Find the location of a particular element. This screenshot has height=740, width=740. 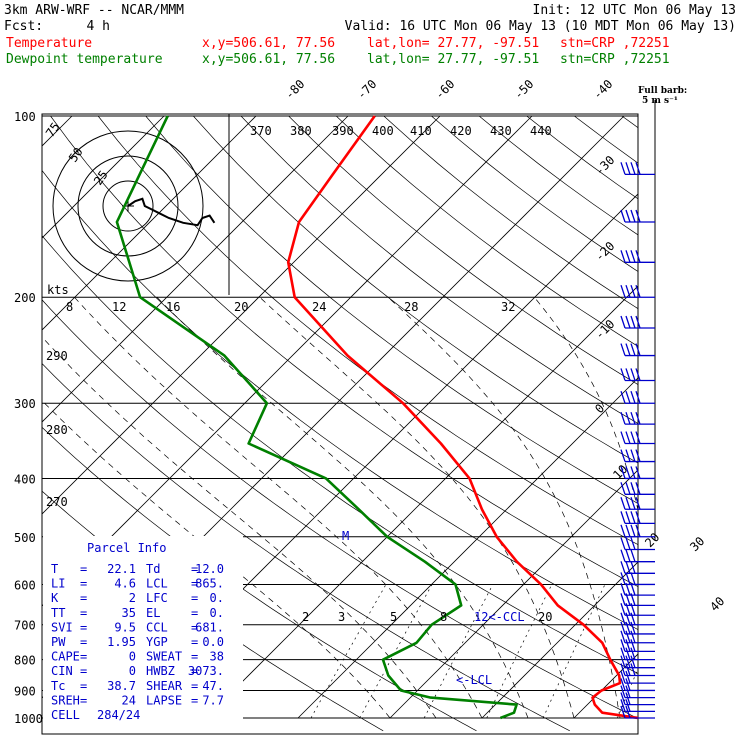

mixing-ratio-label: 2 is located at coordinates (305, 617).